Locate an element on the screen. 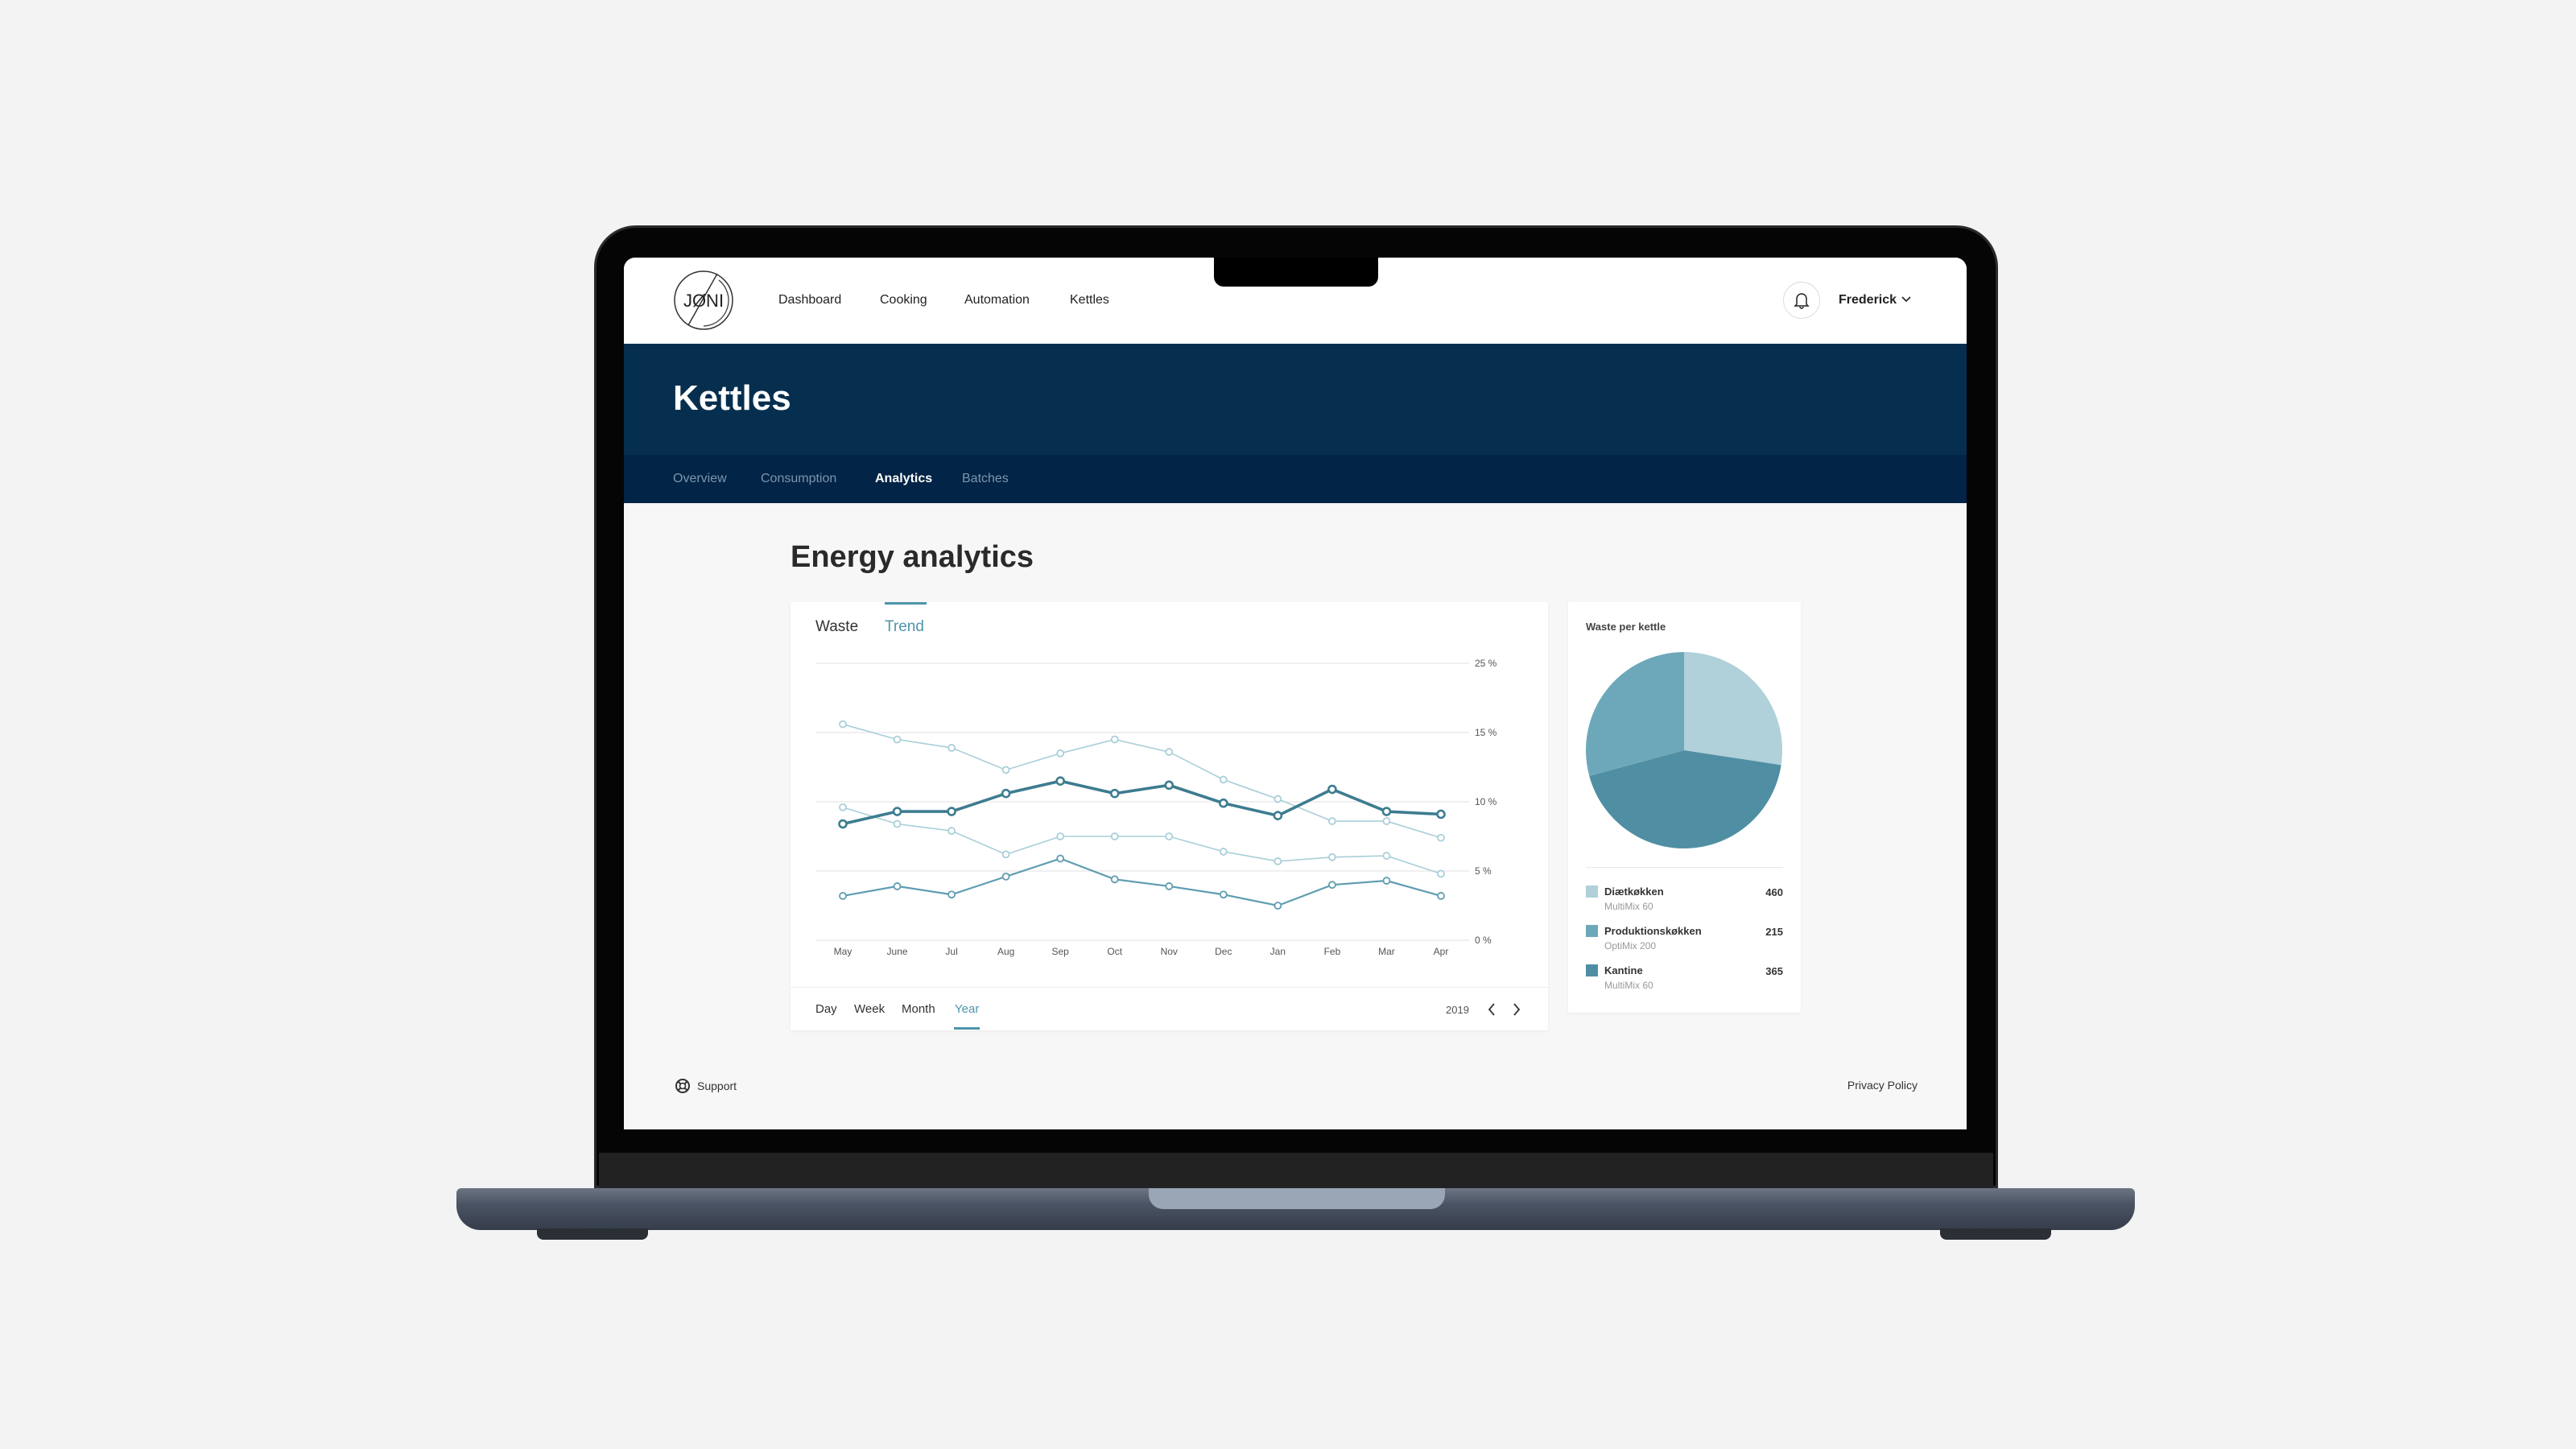  next-icon is located at coordinates (1516, 1009).